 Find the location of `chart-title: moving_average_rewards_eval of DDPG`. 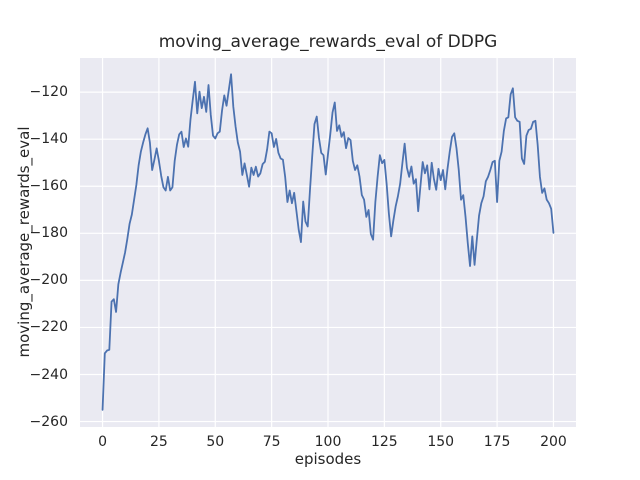

chart-title: moving_average_rewards_eval of DDPG is located at coordinates (328, 42).